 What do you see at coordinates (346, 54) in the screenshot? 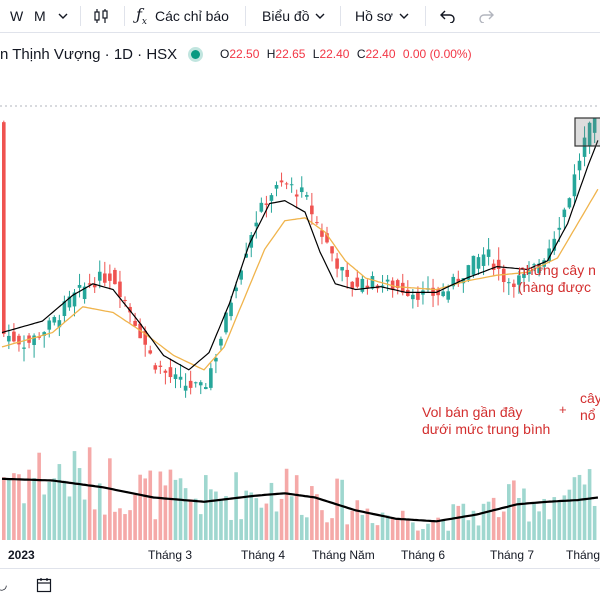
I see `ohlc-values: O22.50 H22.65 L22.40 C22.40 0.00 (0.00%)` at bounding box center [346, 54].